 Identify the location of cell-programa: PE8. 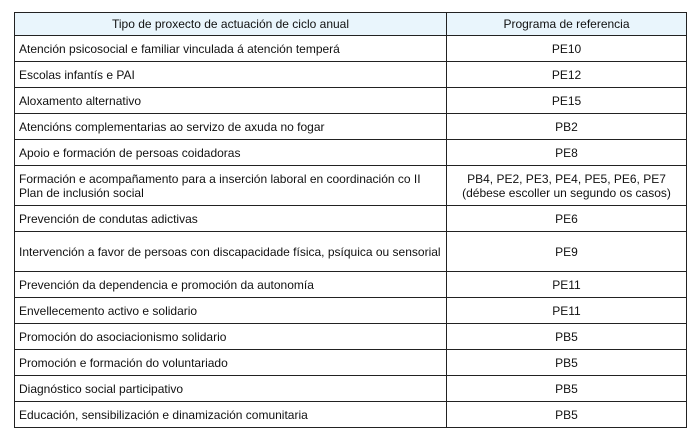
(566, 152).